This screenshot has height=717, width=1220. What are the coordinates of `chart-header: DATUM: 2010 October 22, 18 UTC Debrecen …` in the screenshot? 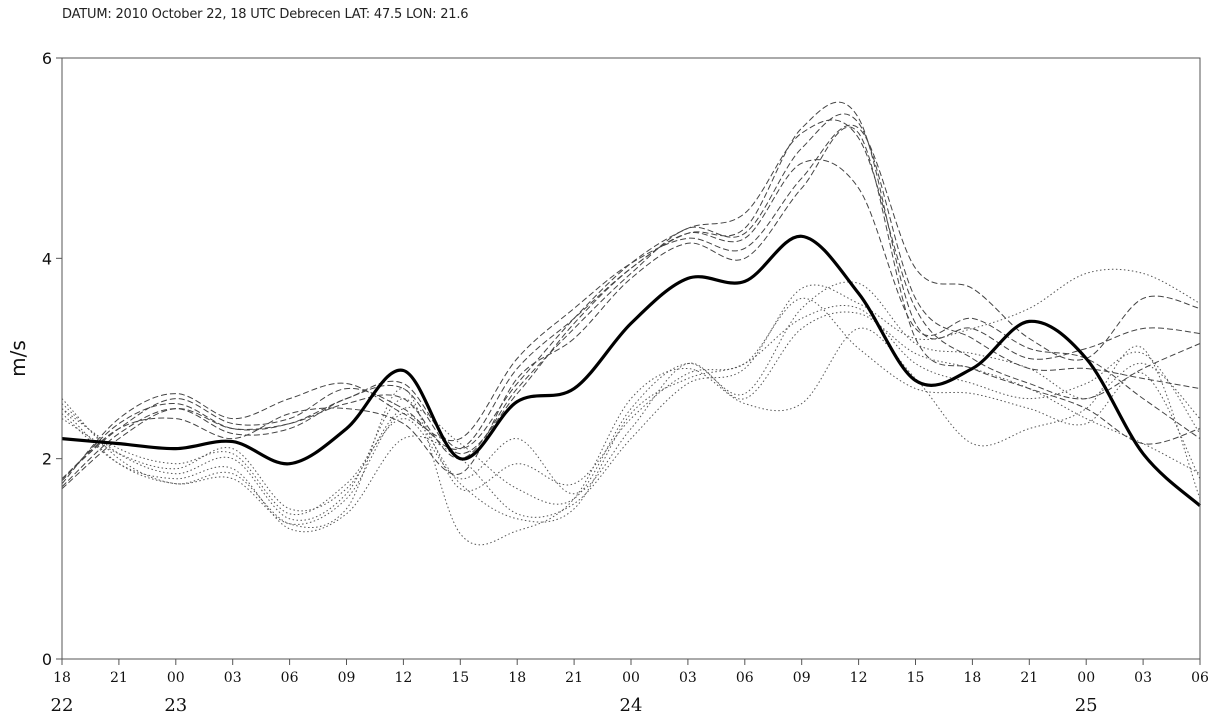 It's located at (265, 14).